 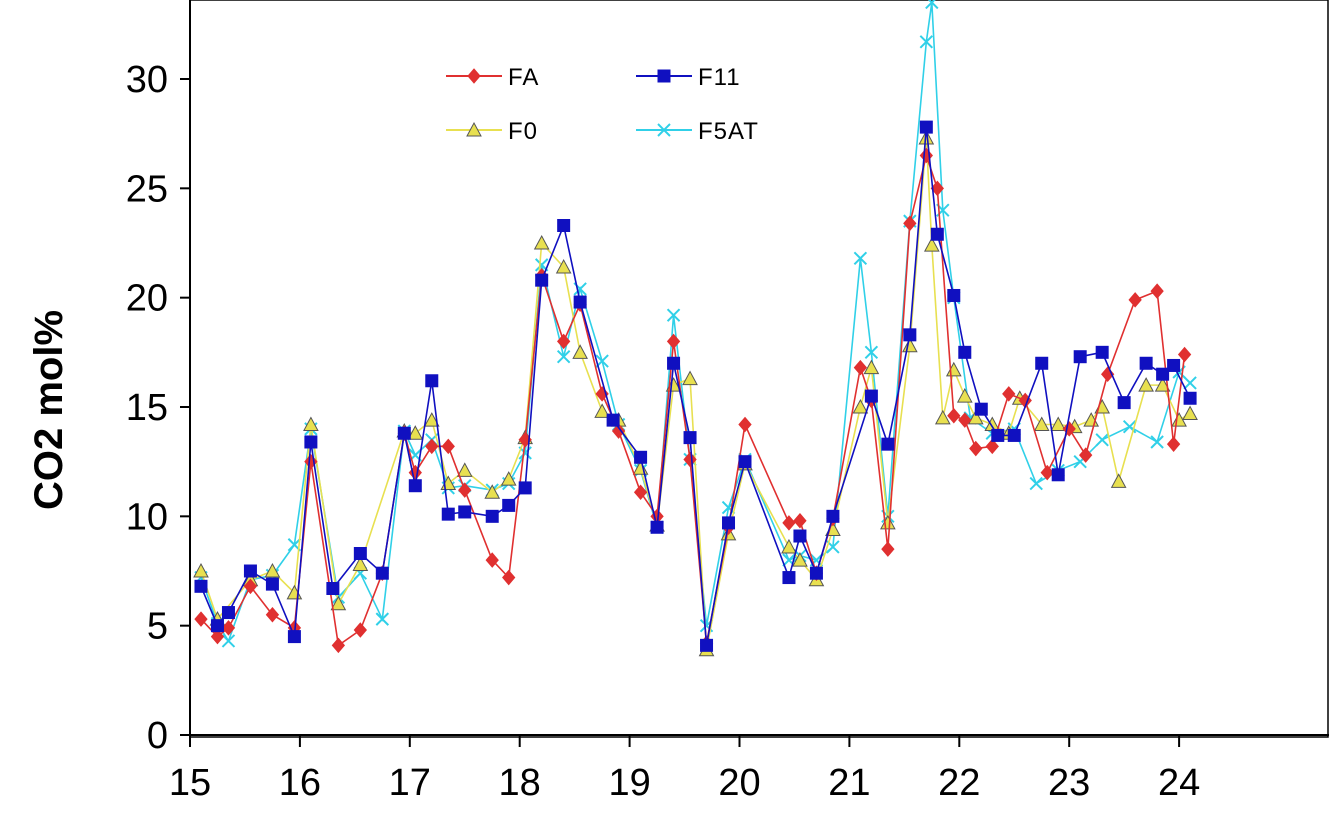 What do you see at coordinates (190, 783) in the screenshot?
I see `x-tick-label: 15` at bounding box center [190, 783].